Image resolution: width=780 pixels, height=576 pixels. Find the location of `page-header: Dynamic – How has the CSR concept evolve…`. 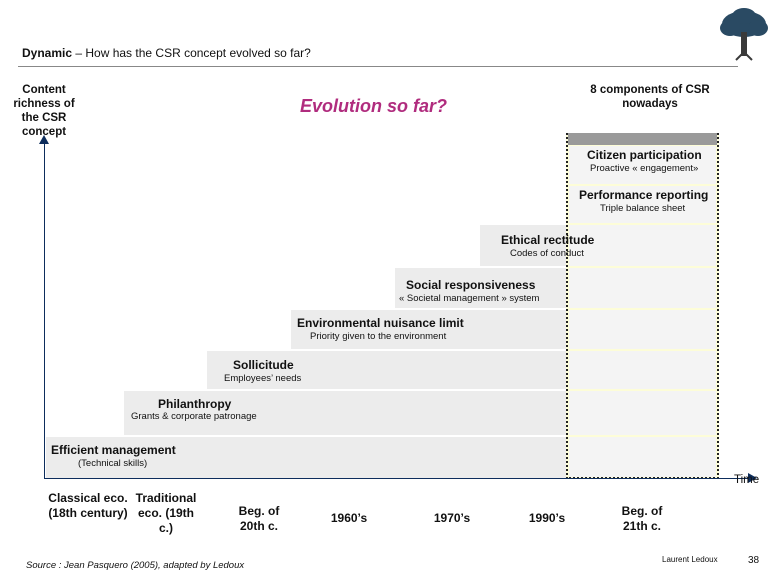

page-header: Dynamic – How has the CSR concept evolve… is located at coordinates (166, 53).